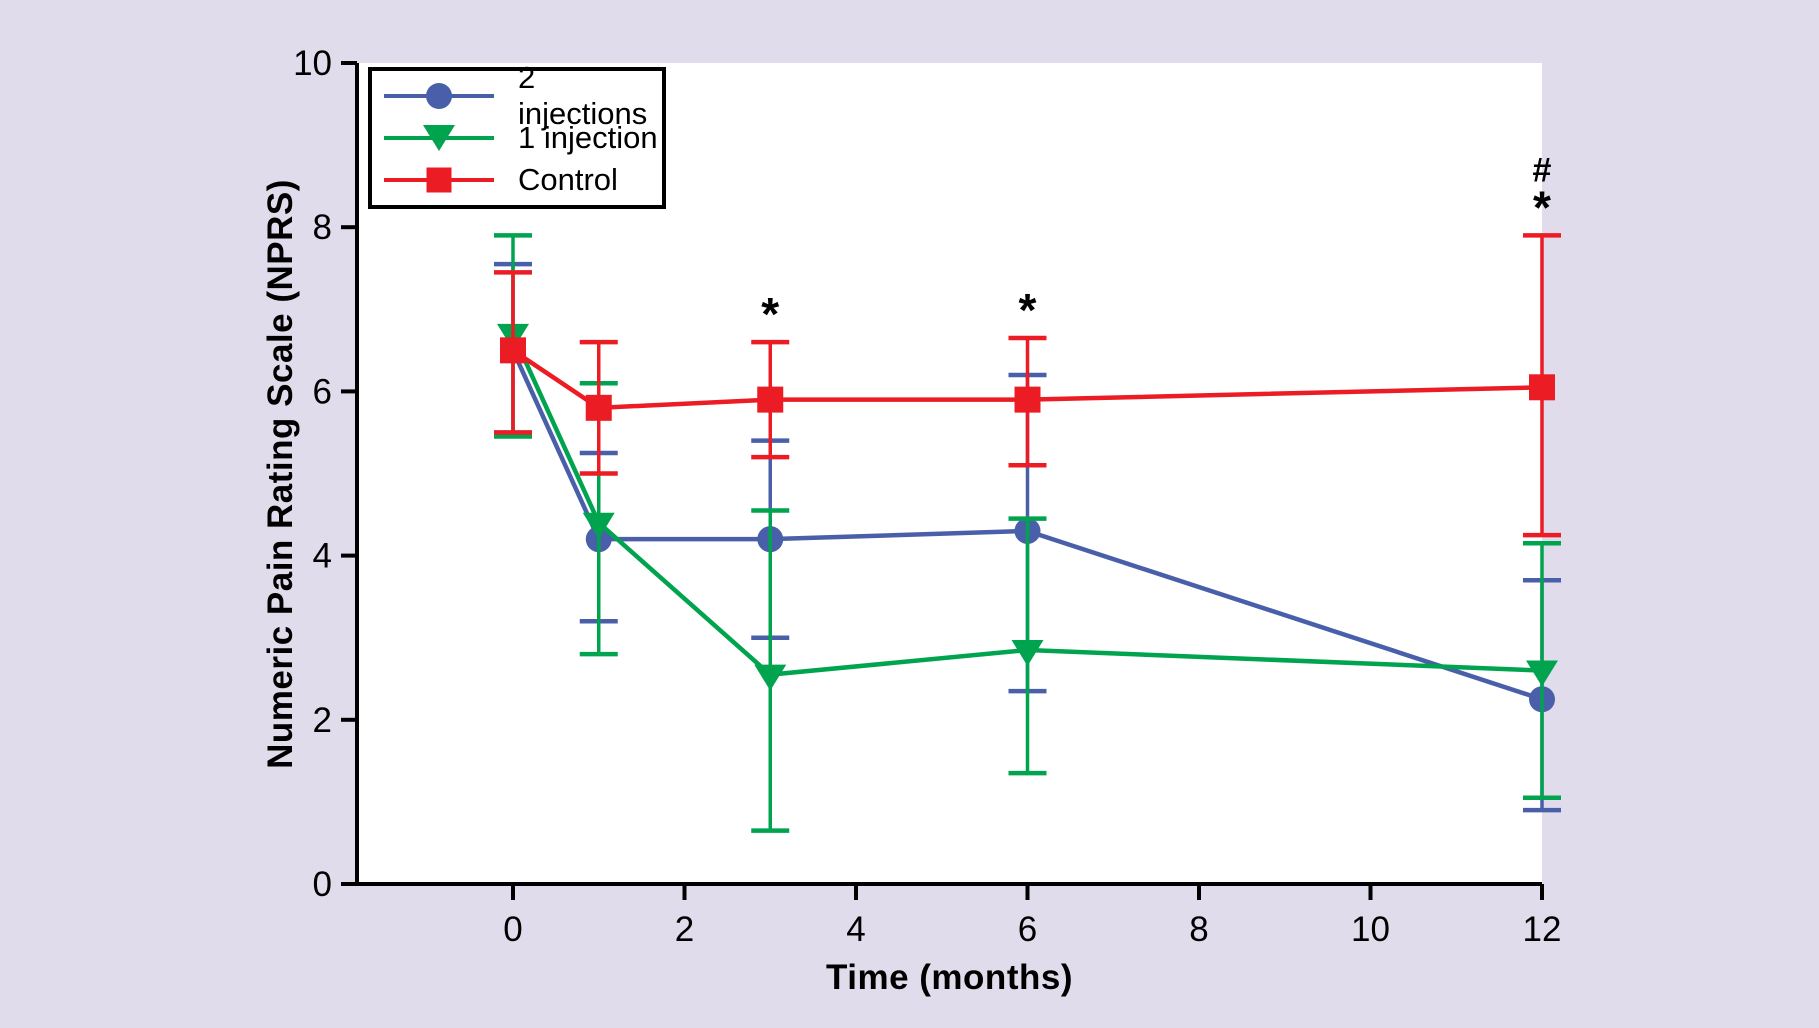  I want to click on y-tick-label-10: 10, so click(312, 63).